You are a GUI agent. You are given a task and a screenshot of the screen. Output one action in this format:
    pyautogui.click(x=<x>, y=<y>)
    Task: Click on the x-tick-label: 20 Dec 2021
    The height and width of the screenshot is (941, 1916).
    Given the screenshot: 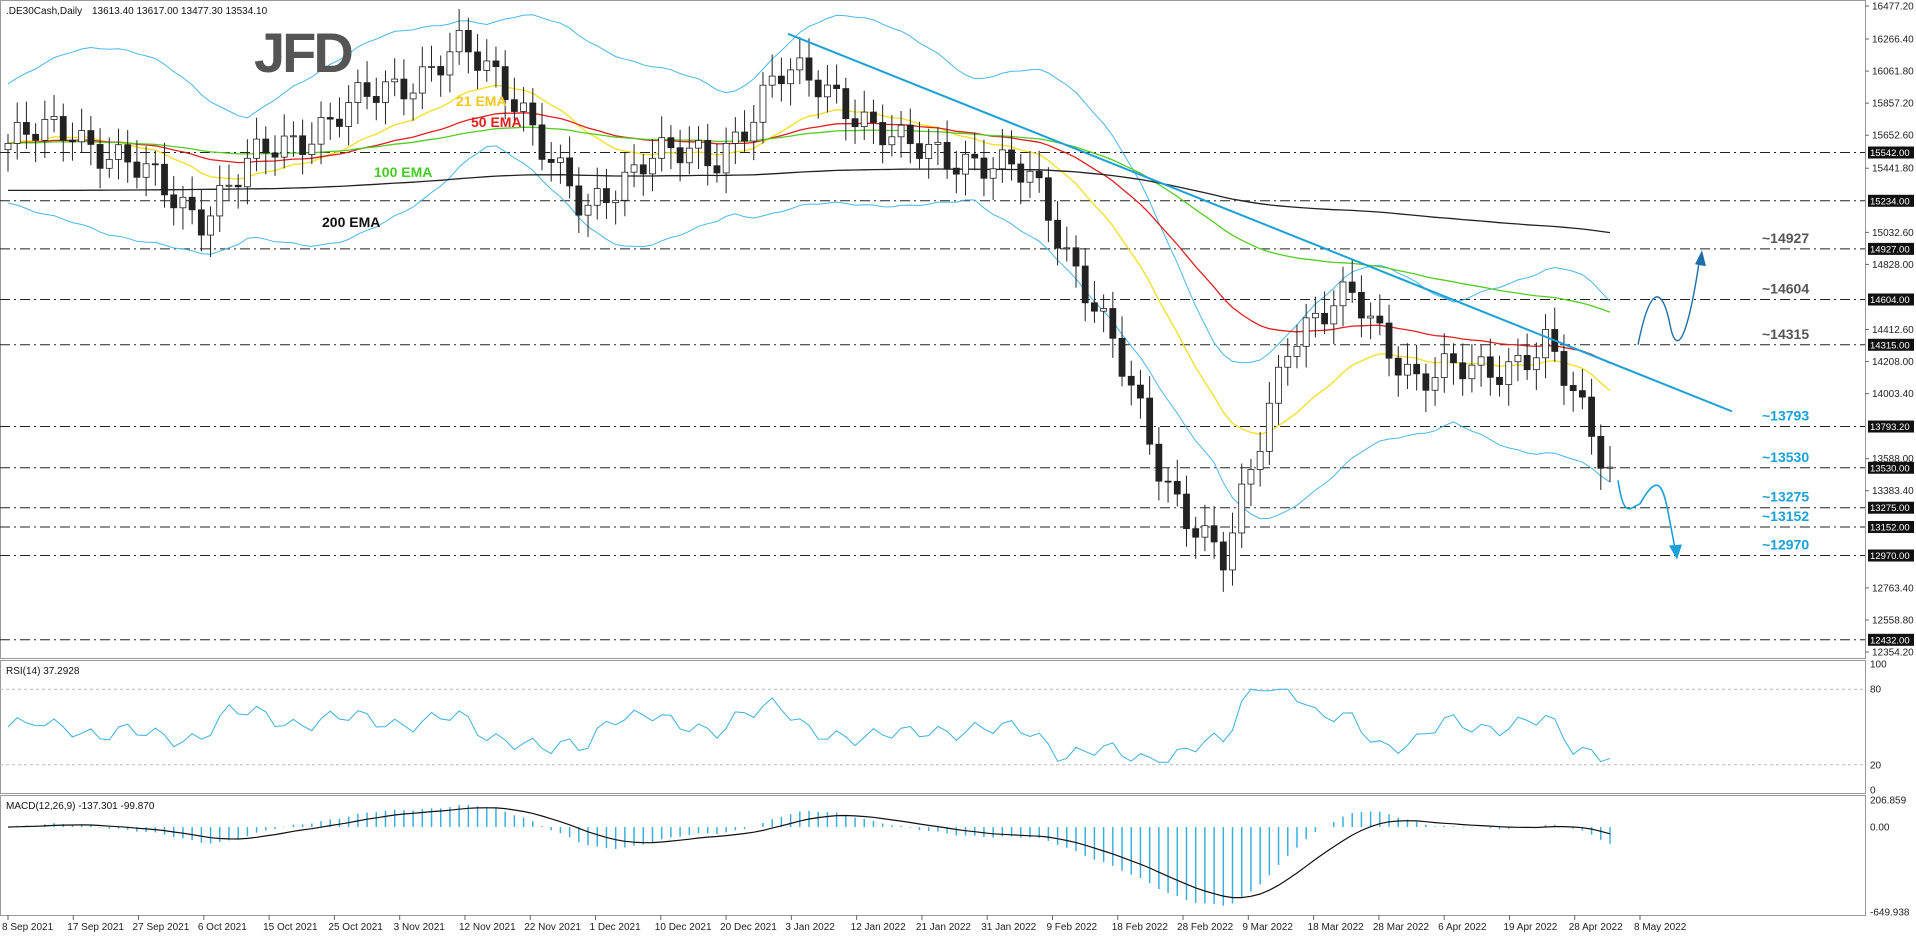 What is the action you would take?
    pyautogui.click(x=748, y=927)
    